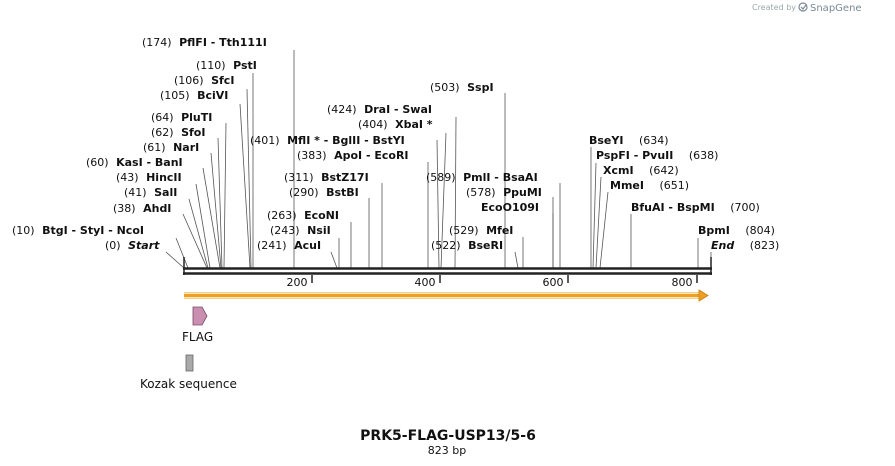  I want to click on svg-text: (589) PmlI - BsaAI, so click(482, 177).